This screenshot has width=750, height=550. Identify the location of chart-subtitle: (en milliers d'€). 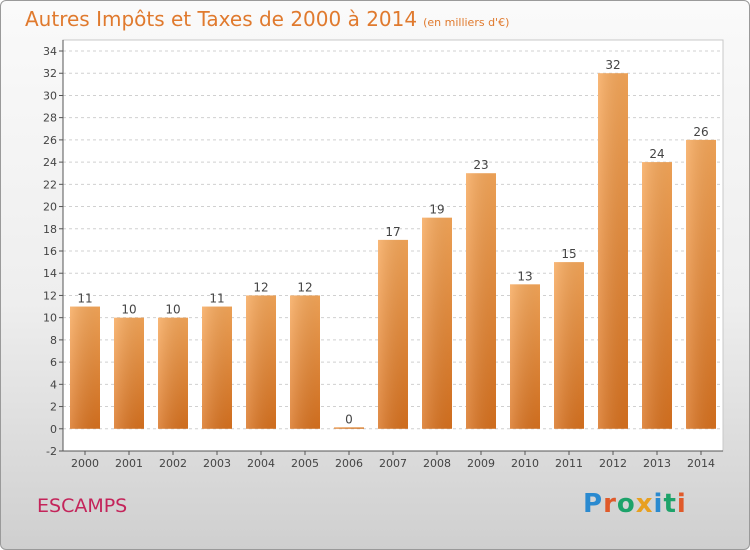
(466, 22).